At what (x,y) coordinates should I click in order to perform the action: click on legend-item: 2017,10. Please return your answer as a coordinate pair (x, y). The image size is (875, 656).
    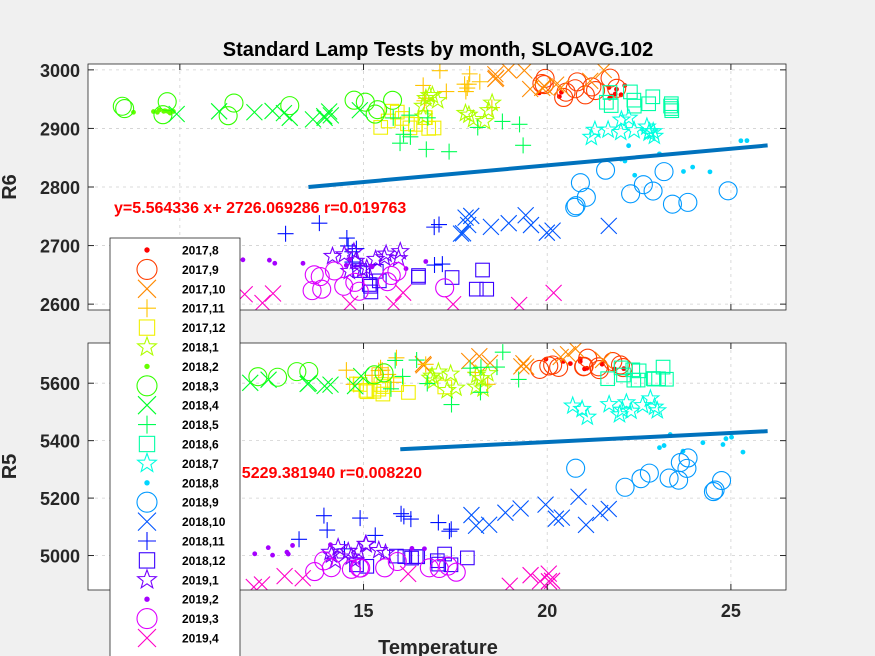
    Looking at the image, I should click on (181, 289).